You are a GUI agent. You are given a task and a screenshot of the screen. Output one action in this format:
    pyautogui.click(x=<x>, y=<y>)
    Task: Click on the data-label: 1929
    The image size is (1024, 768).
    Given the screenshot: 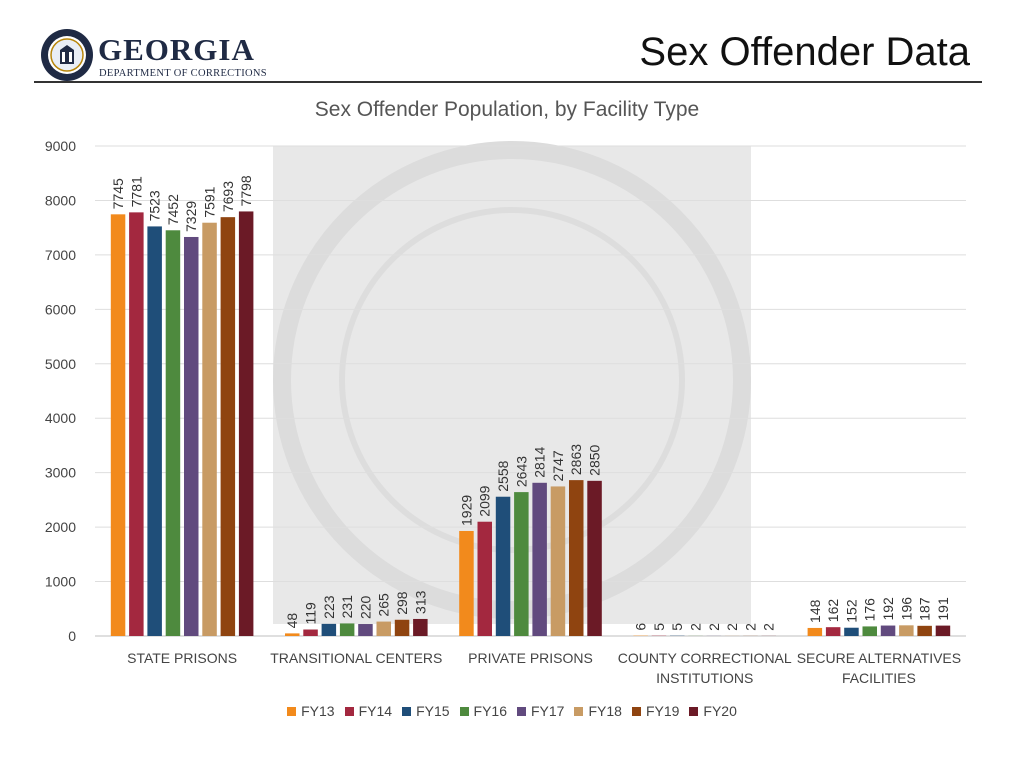 What is the action you would take?
    pyautogui.click(x=466, y=510)
    